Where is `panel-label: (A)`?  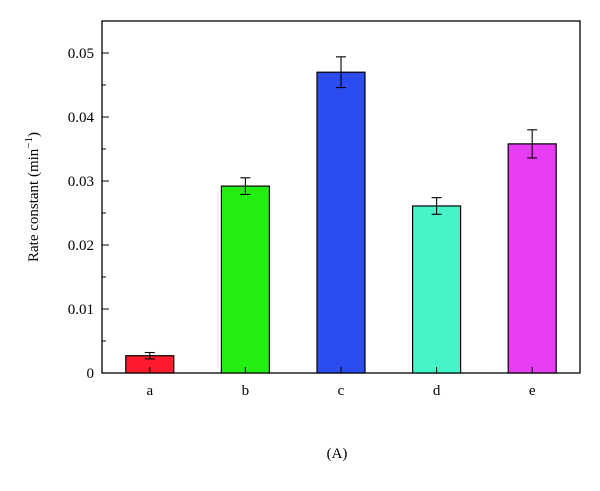
panel-label: (A) is located at coordinates (337, 454).